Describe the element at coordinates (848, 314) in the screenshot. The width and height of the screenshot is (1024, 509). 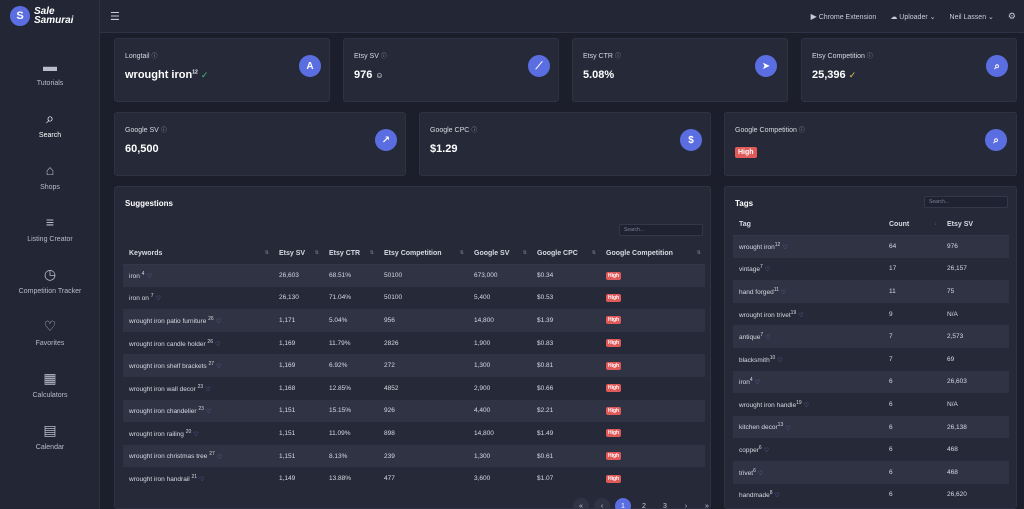
I see `table-row: wrought iron trivet19♡ 9 N/A` at that location.